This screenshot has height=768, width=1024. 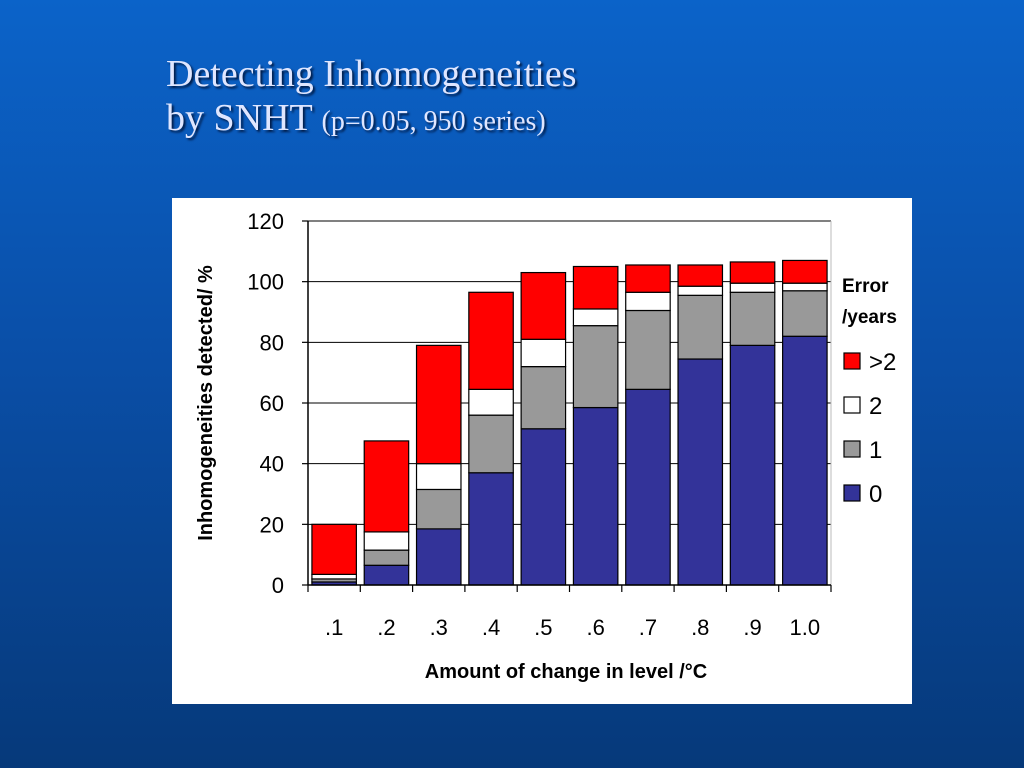 I want to click on y-tick-label: 40, so click(x=272, y=464).